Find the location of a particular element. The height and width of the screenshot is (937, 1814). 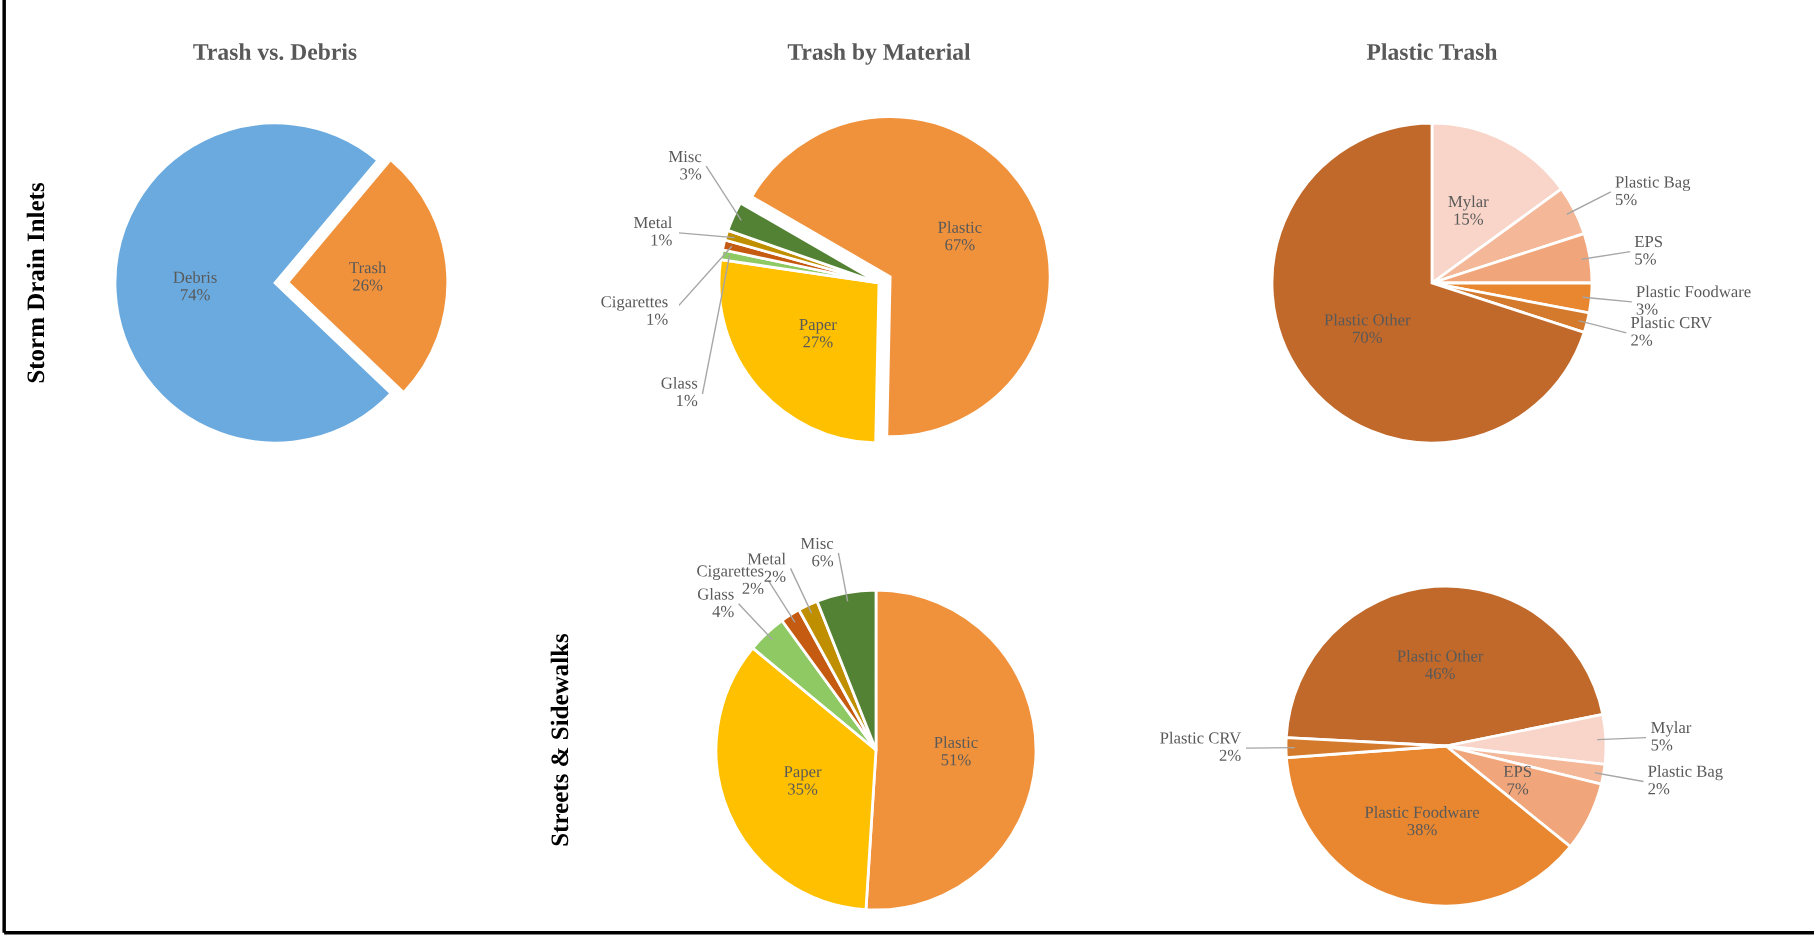

data-label: 26% is located at coordinates (368, 285).